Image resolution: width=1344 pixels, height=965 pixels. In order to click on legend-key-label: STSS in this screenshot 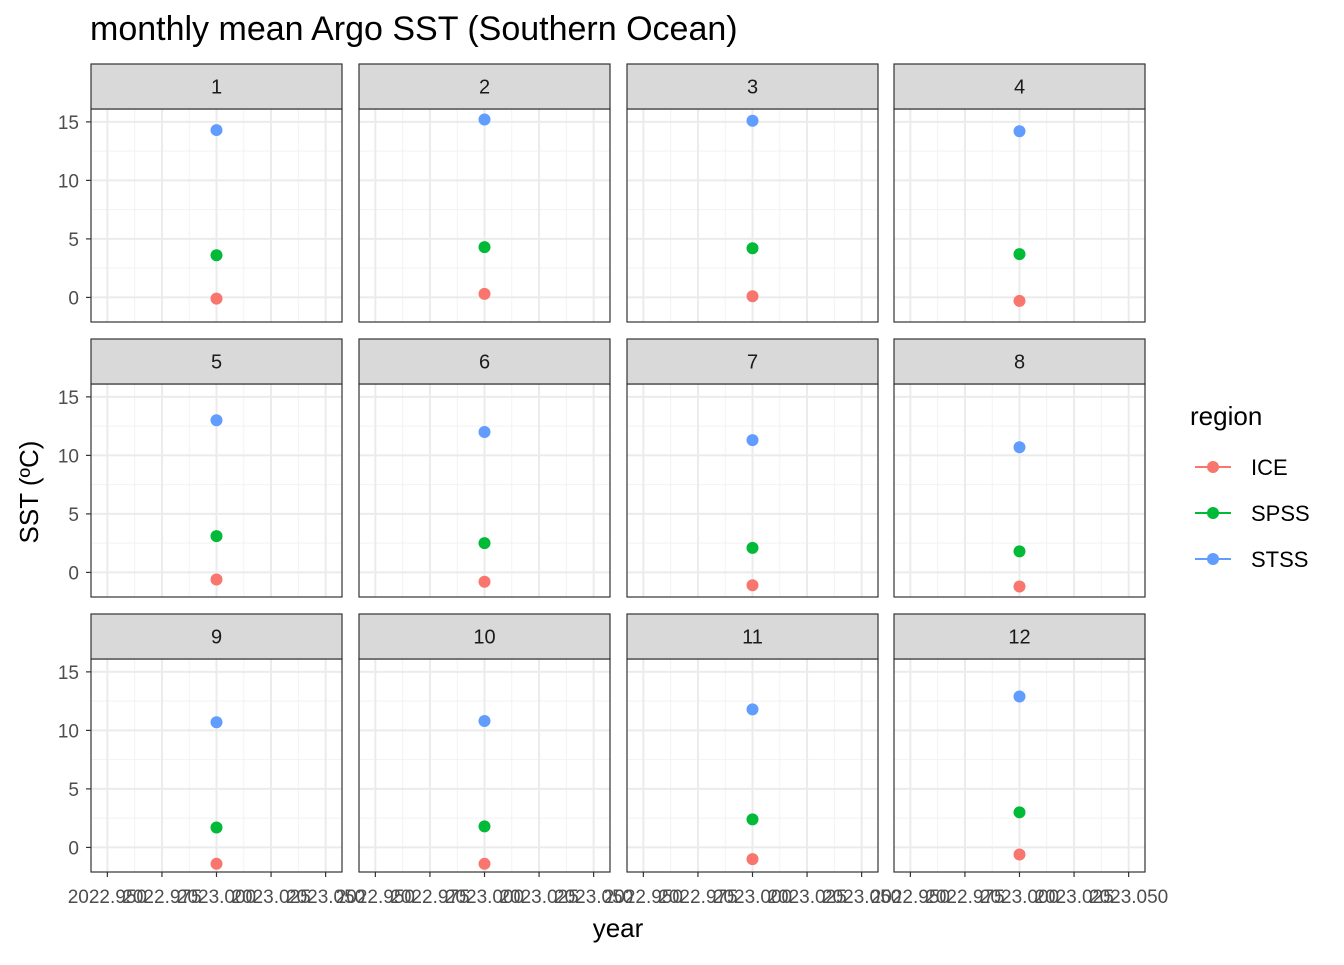, I will do `click(1279, 559)`.